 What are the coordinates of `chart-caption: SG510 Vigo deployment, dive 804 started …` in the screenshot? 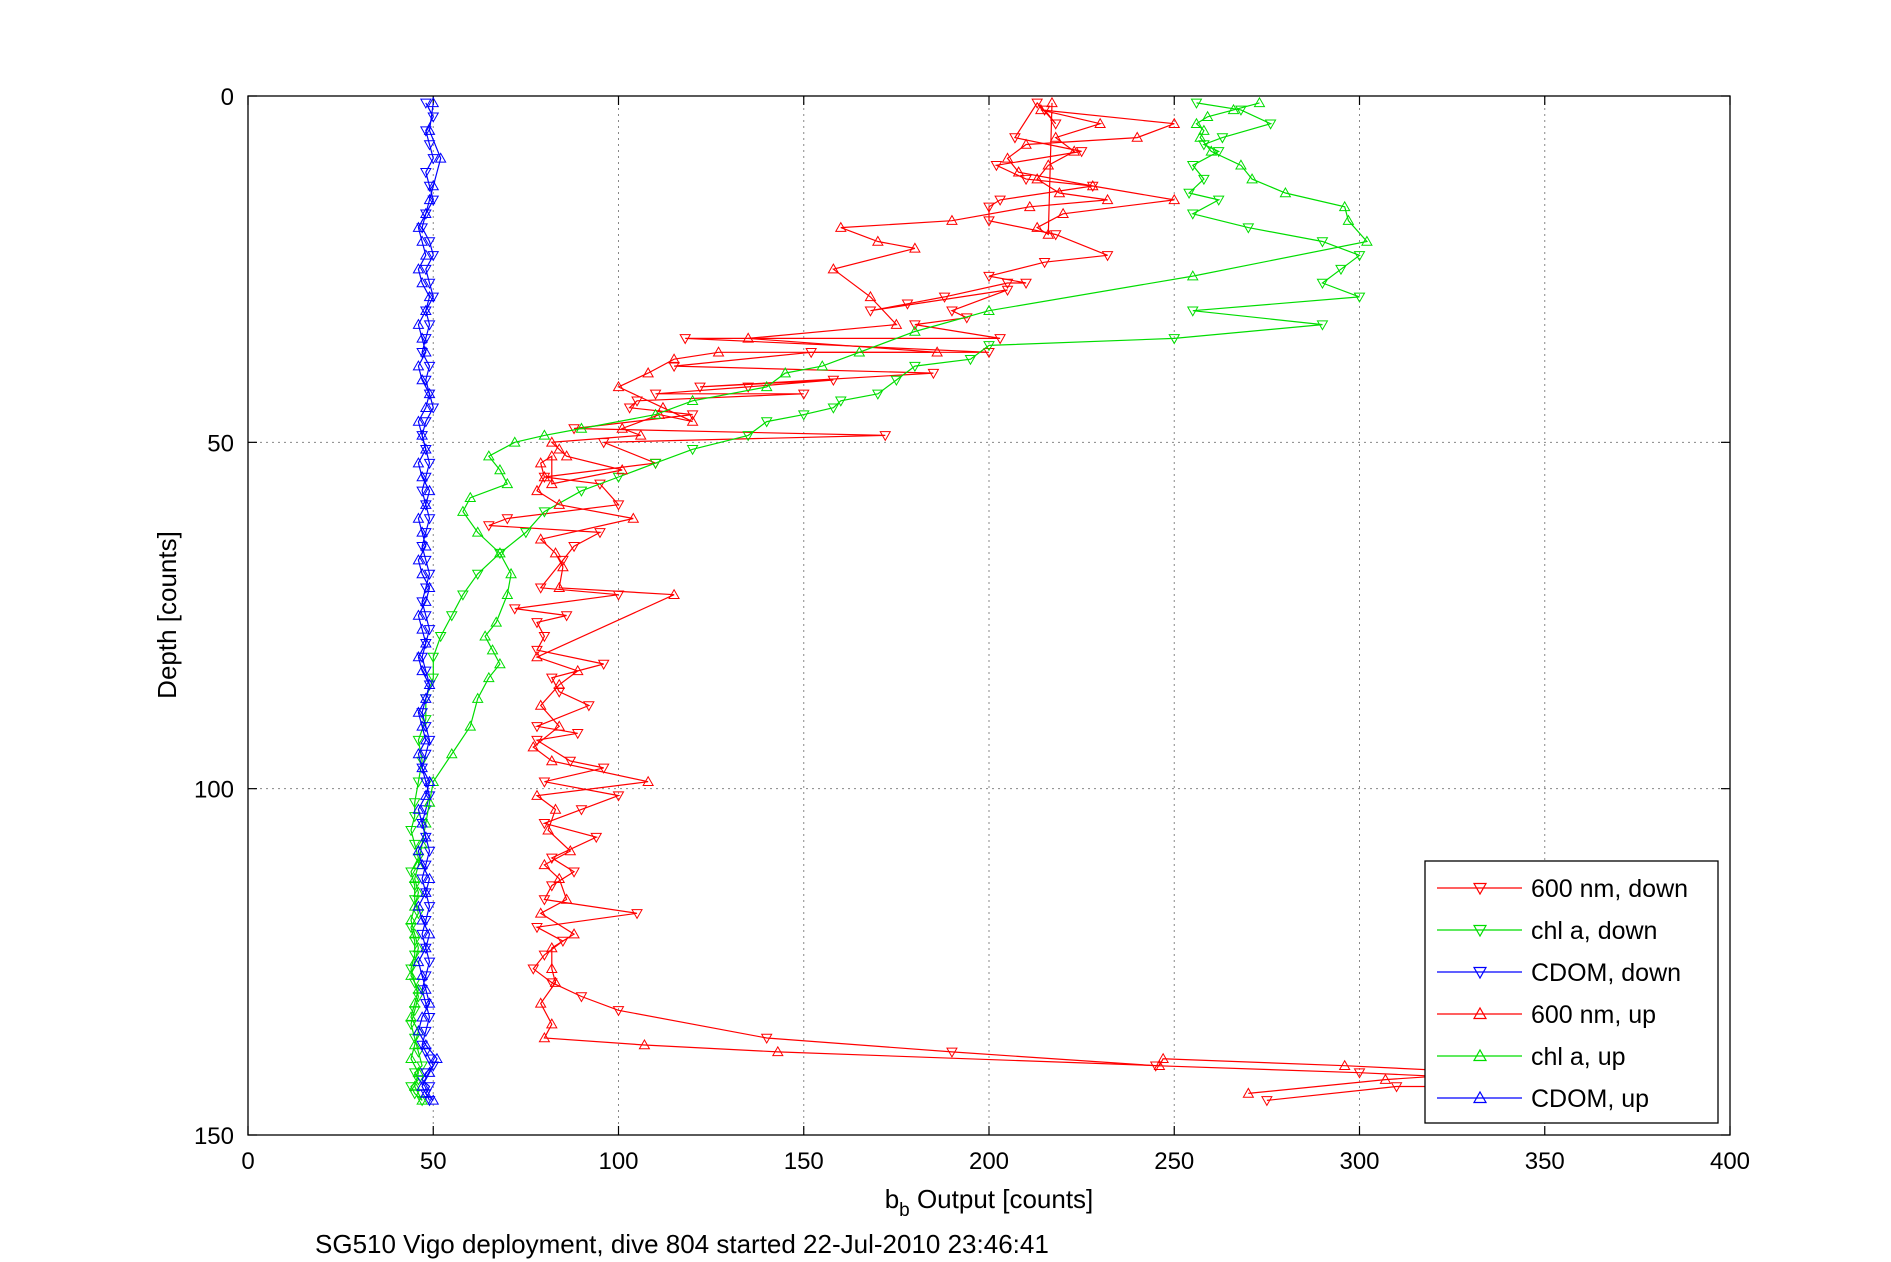 It's located at (682, 1244).